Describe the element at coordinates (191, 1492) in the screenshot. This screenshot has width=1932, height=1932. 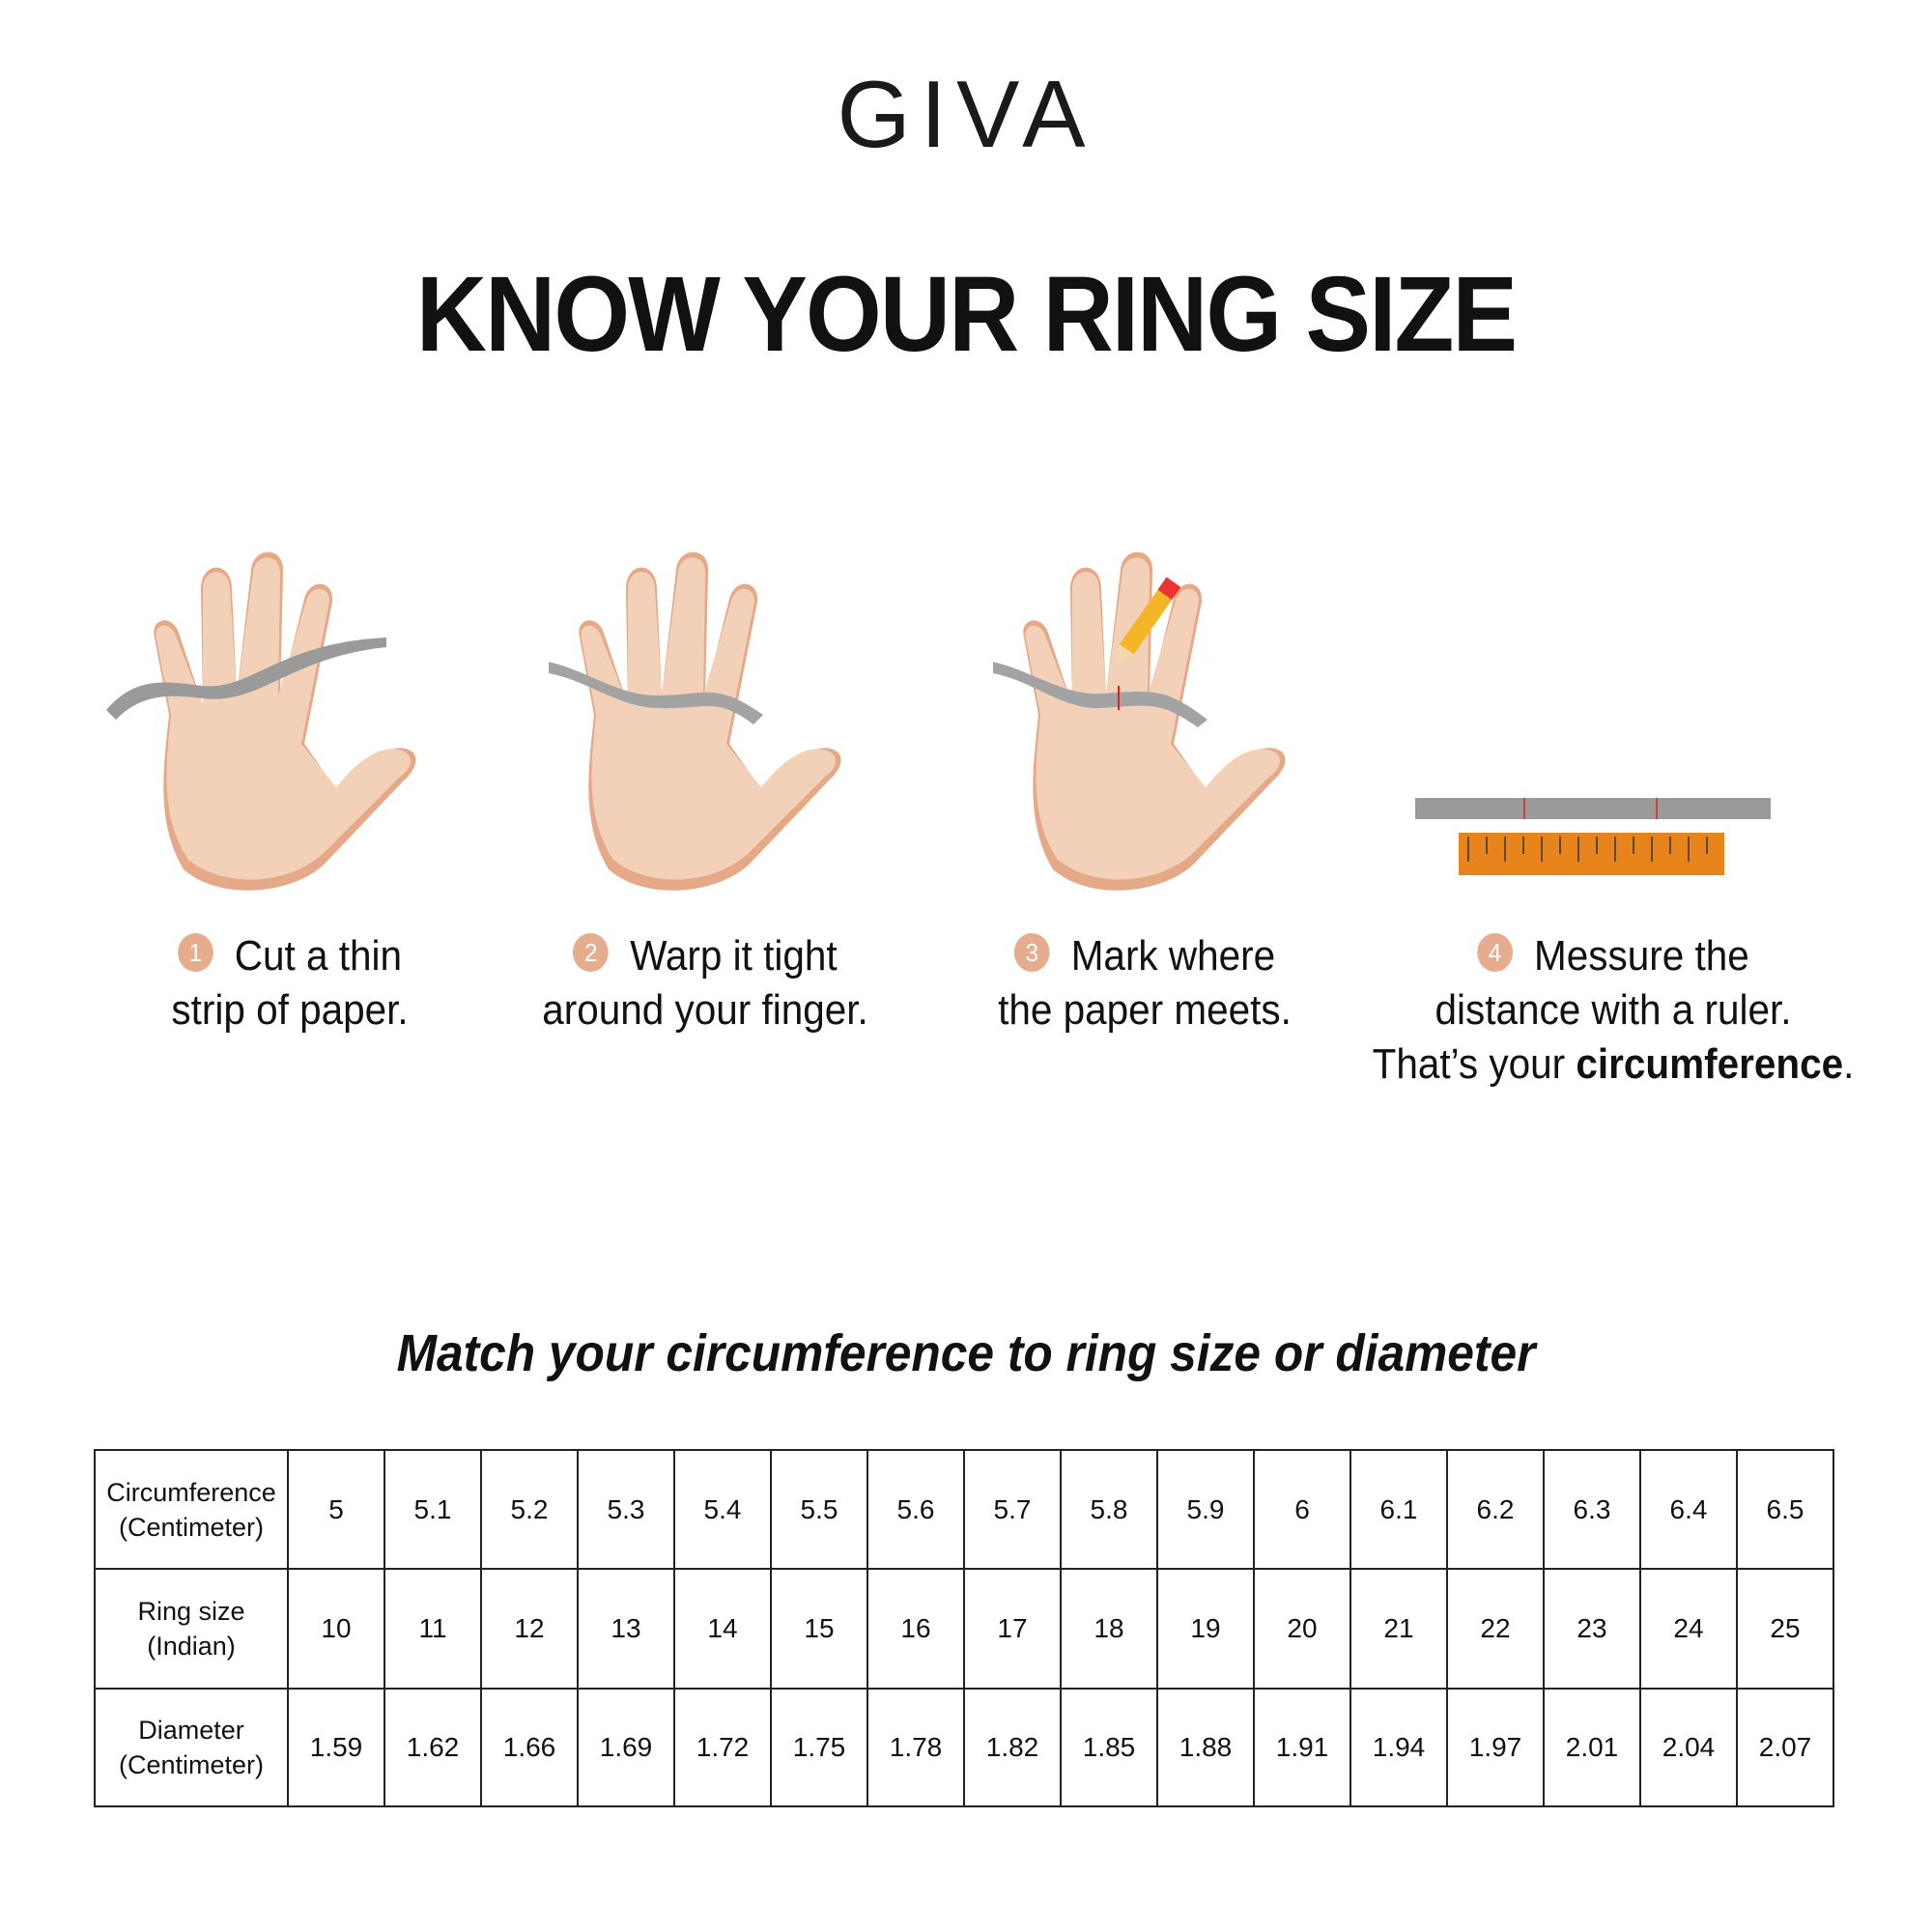
I see `row-header-line: Circumference` at that location.